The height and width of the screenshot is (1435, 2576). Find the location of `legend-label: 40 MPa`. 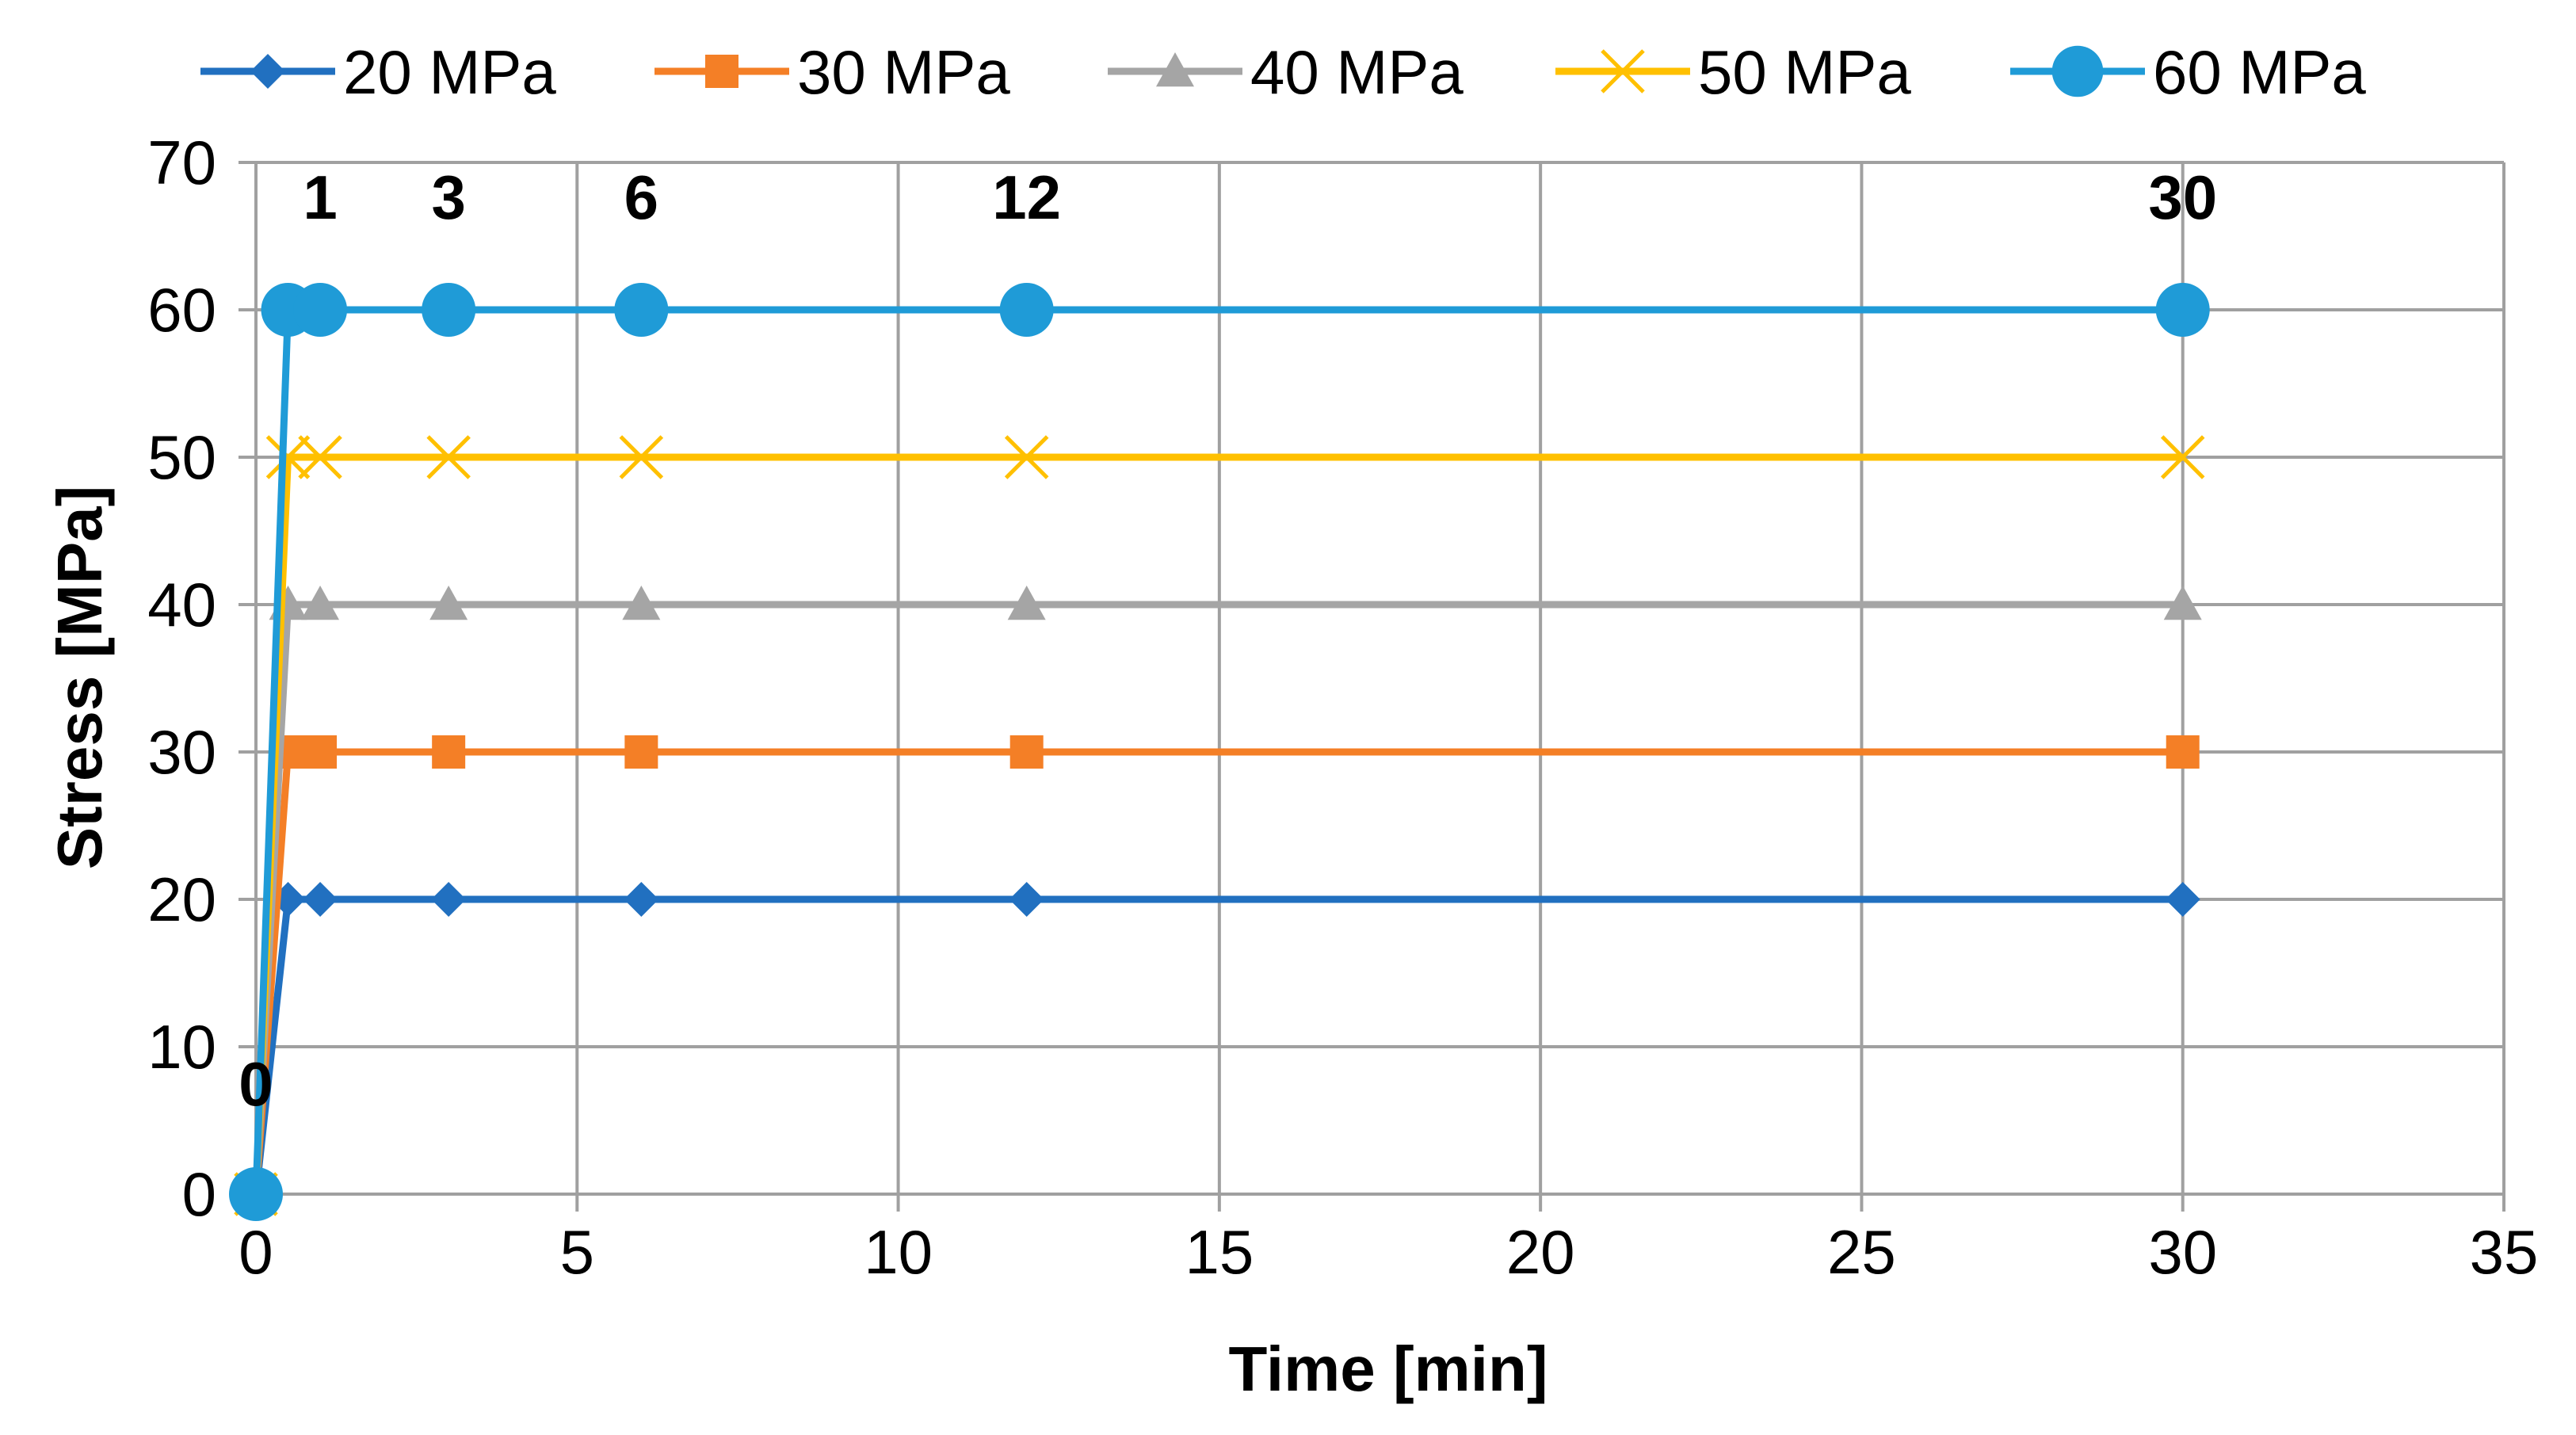

legend-label: 40 MPa is located at coordinates (1357, 72).